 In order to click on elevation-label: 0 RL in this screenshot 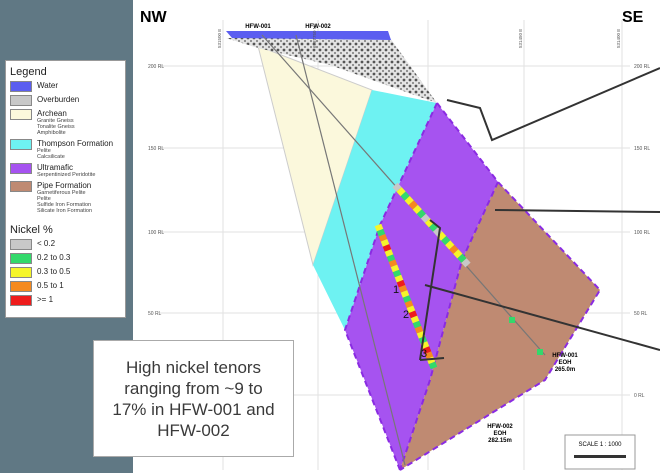, I will do `click(639, 396)`.